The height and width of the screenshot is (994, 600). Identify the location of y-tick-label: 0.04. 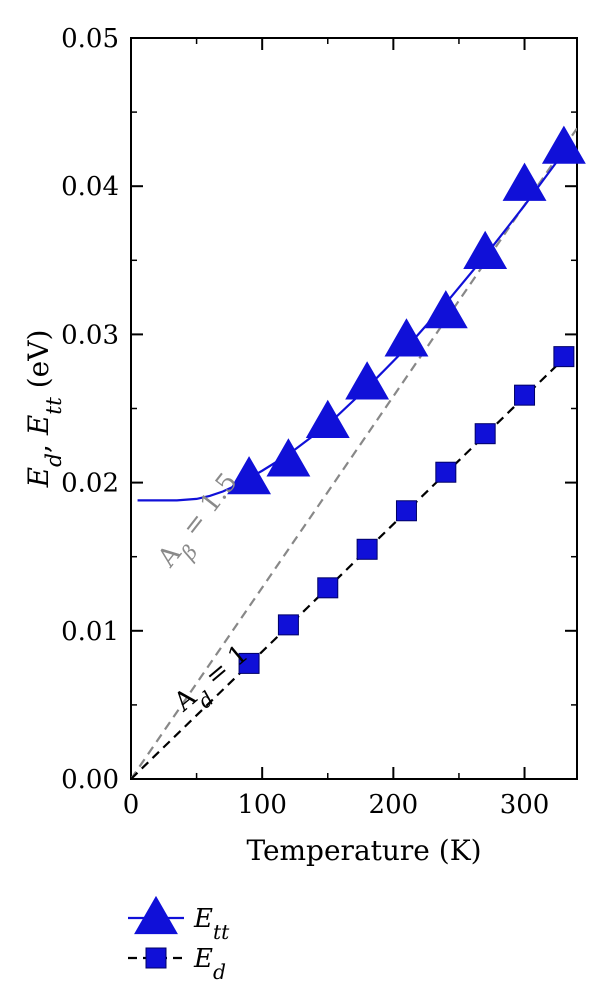
(90, 187).